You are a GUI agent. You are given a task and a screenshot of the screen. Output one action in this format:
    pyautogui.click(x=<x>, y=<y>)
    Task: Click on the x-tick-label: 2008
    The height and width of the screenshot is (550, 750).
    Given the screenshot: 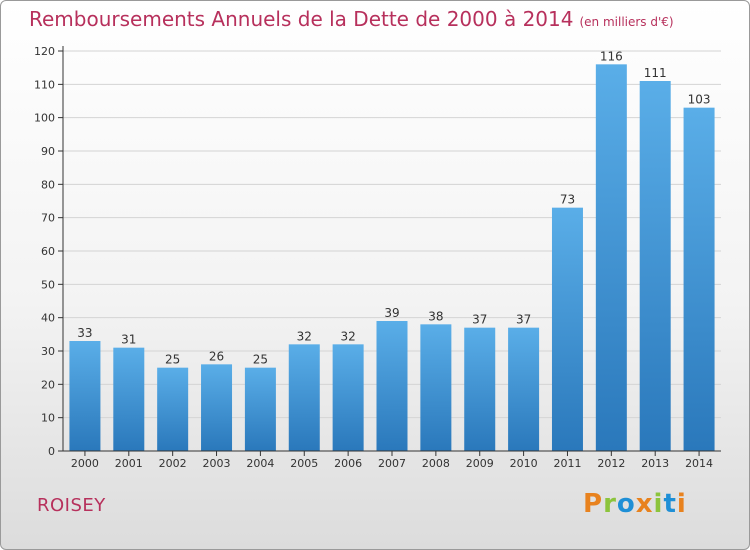 What is the action you would take?
    pyautogui.click(x=436, y=463)
    